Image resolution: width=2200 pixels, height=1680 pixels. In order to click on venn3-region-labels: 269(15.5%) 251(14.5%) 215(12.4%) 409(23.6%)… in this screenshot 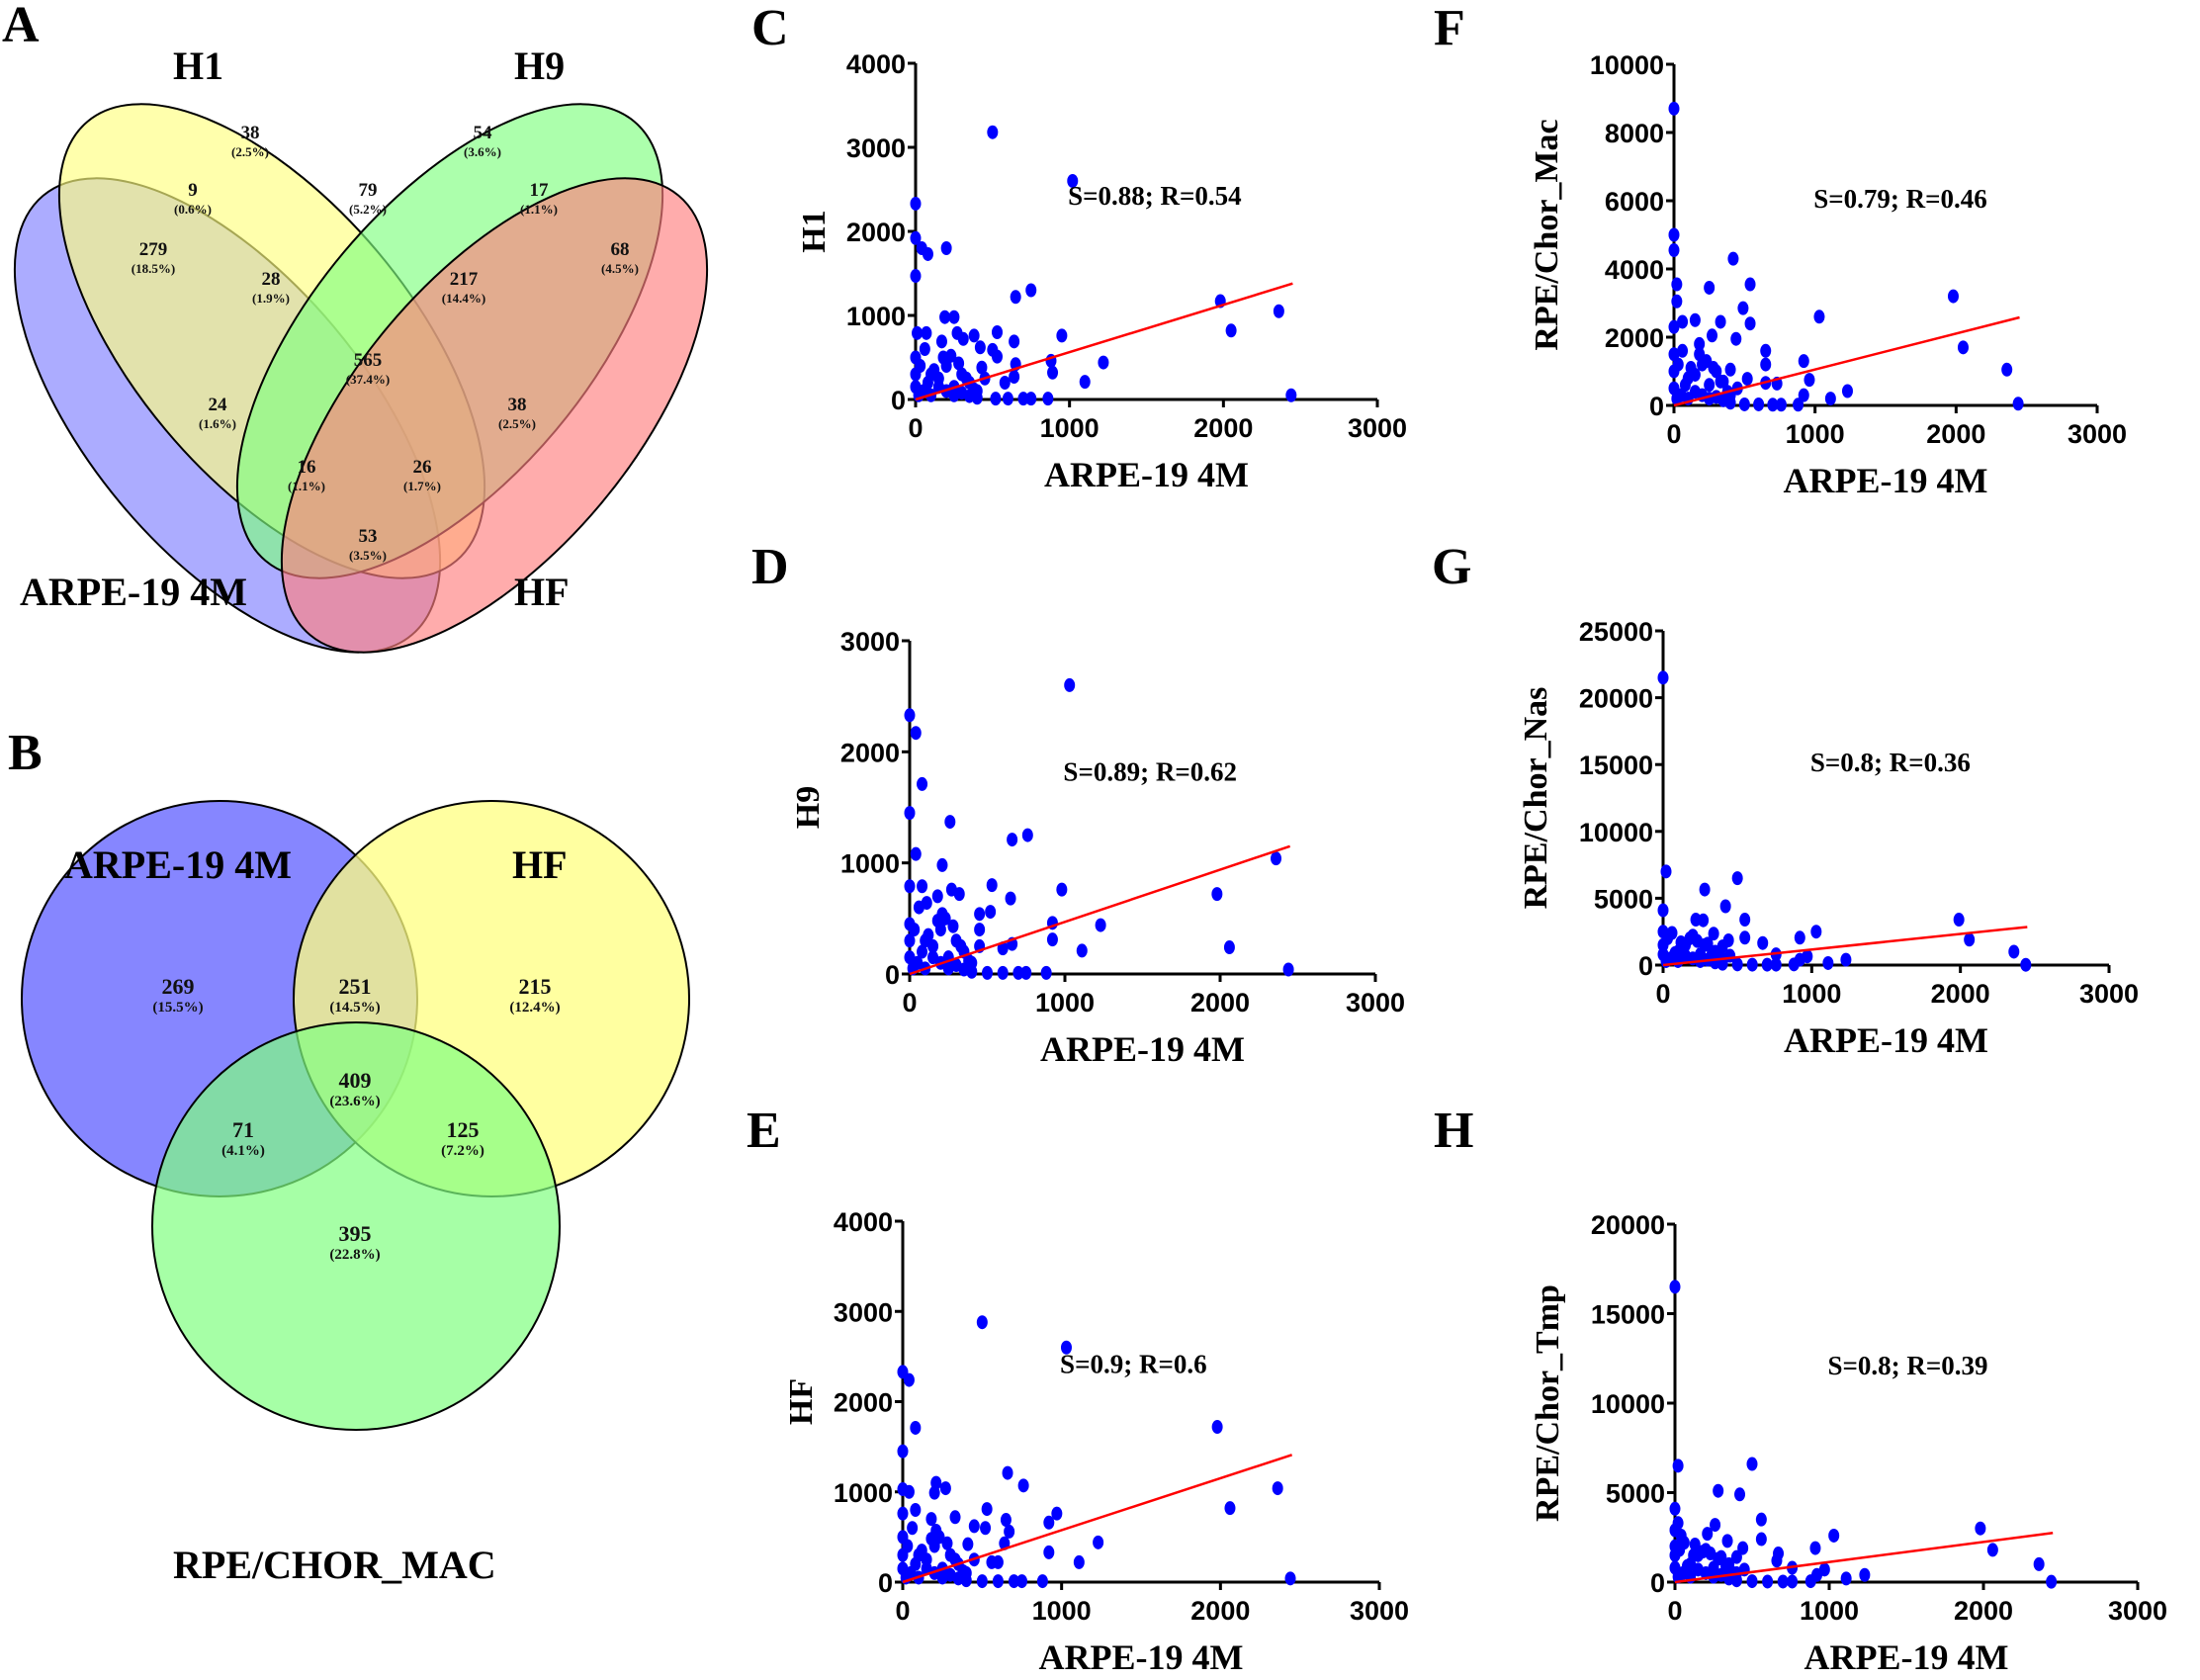, I will do `click(356, 1118)`.